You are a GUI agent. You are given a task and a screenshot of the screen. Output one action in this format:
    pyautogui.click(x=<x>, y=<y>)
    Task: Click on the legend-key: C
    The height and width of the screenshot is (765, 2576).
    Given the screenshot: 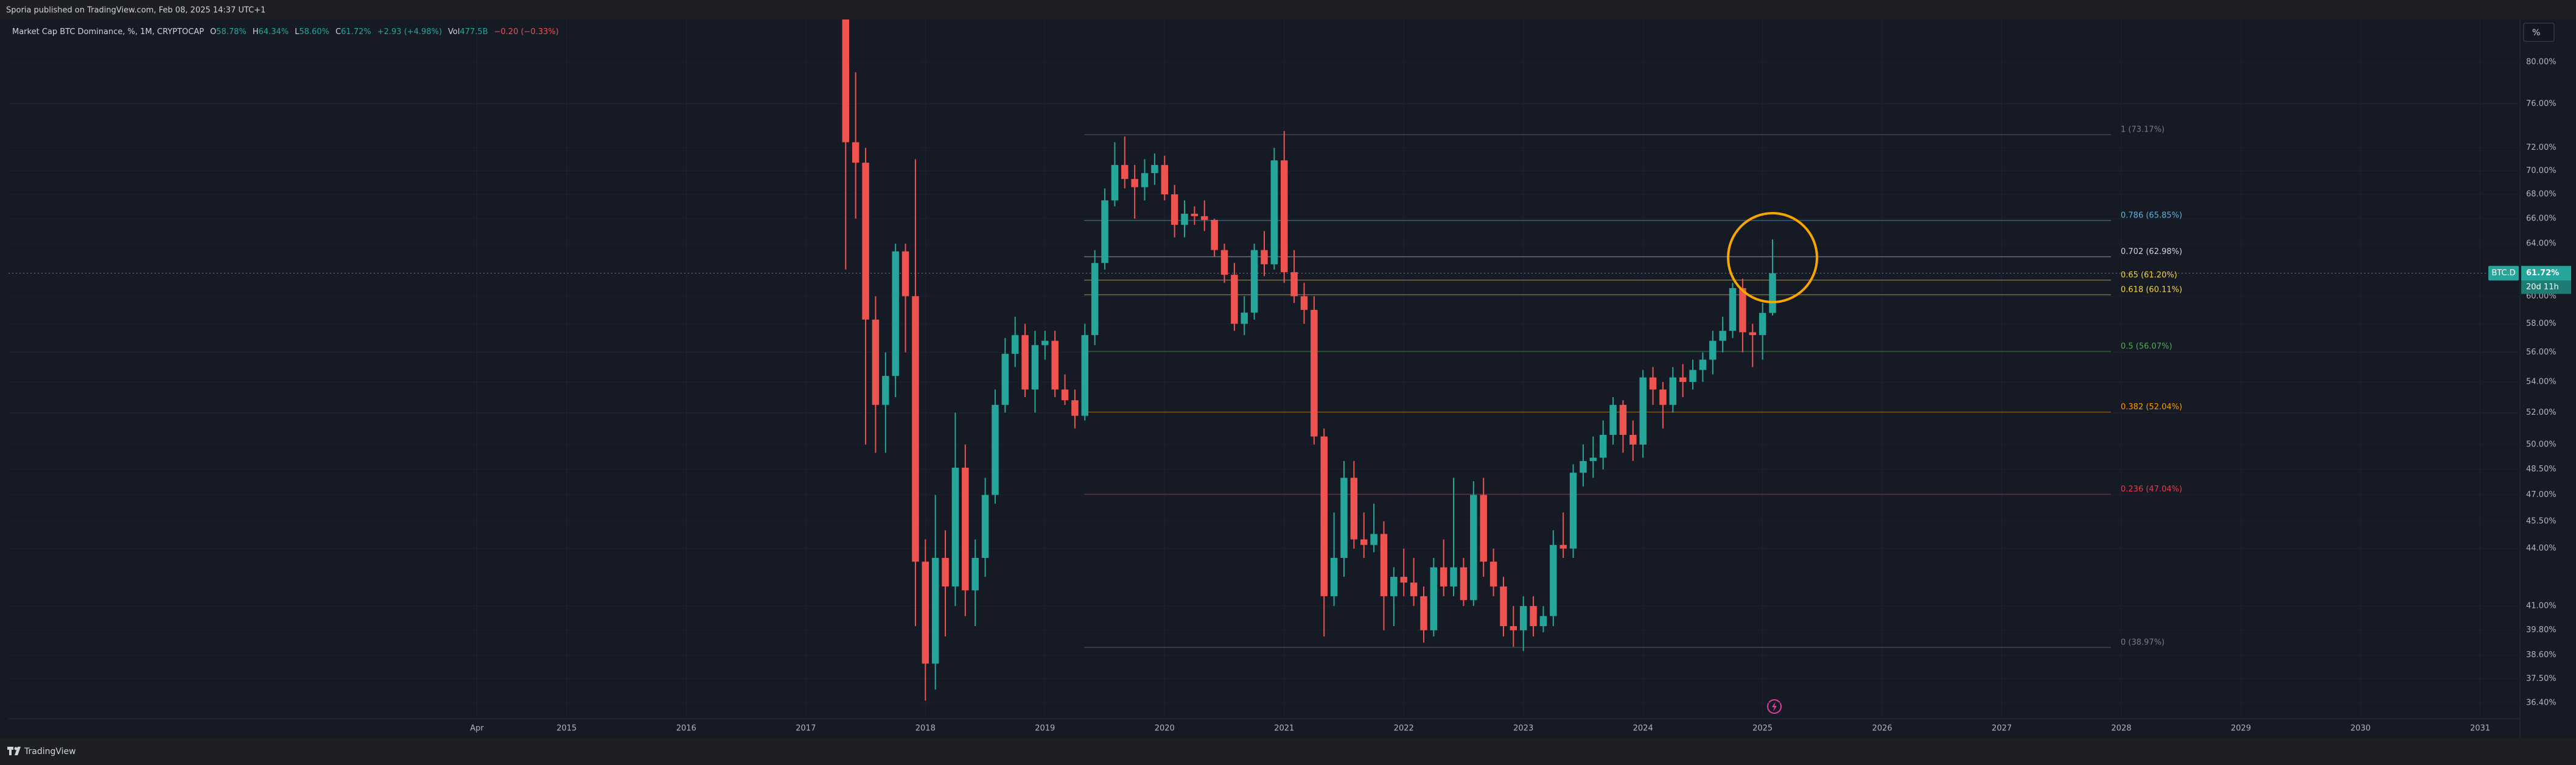 What is the action you would take?
    pyautogui.click(x=338, y=32)
    